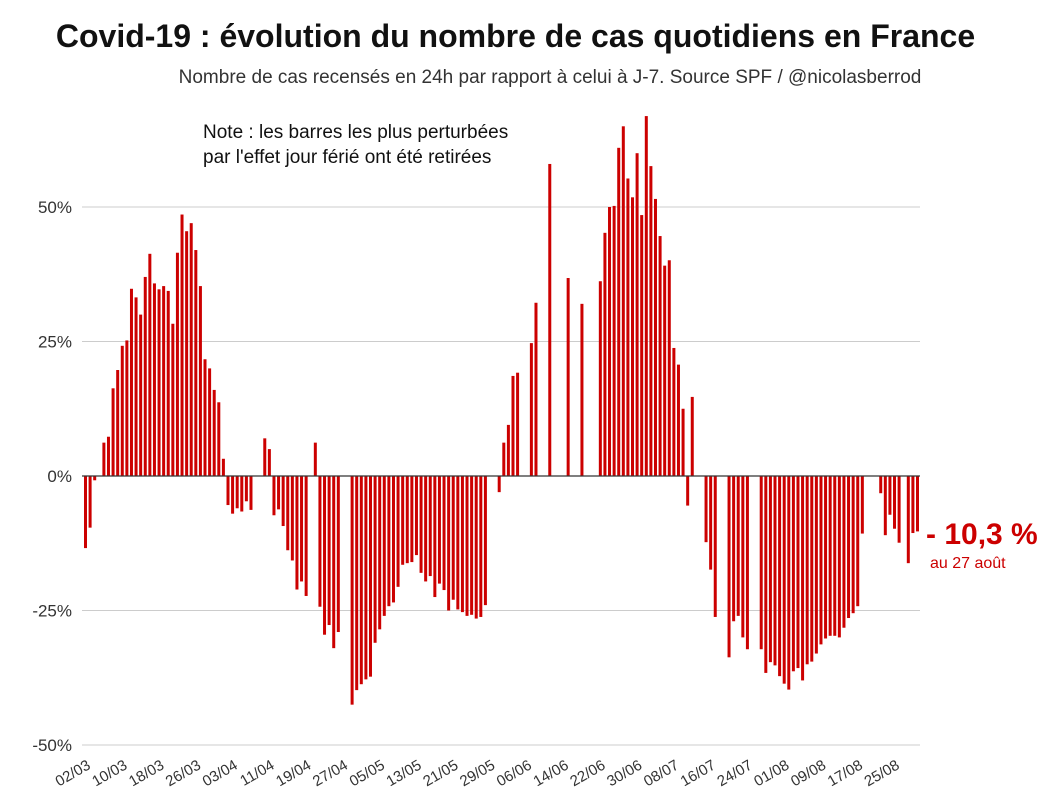 This screenshot has width=1059, height=800. I want to click on x-tick-label: 17/08, so click(845, 773).